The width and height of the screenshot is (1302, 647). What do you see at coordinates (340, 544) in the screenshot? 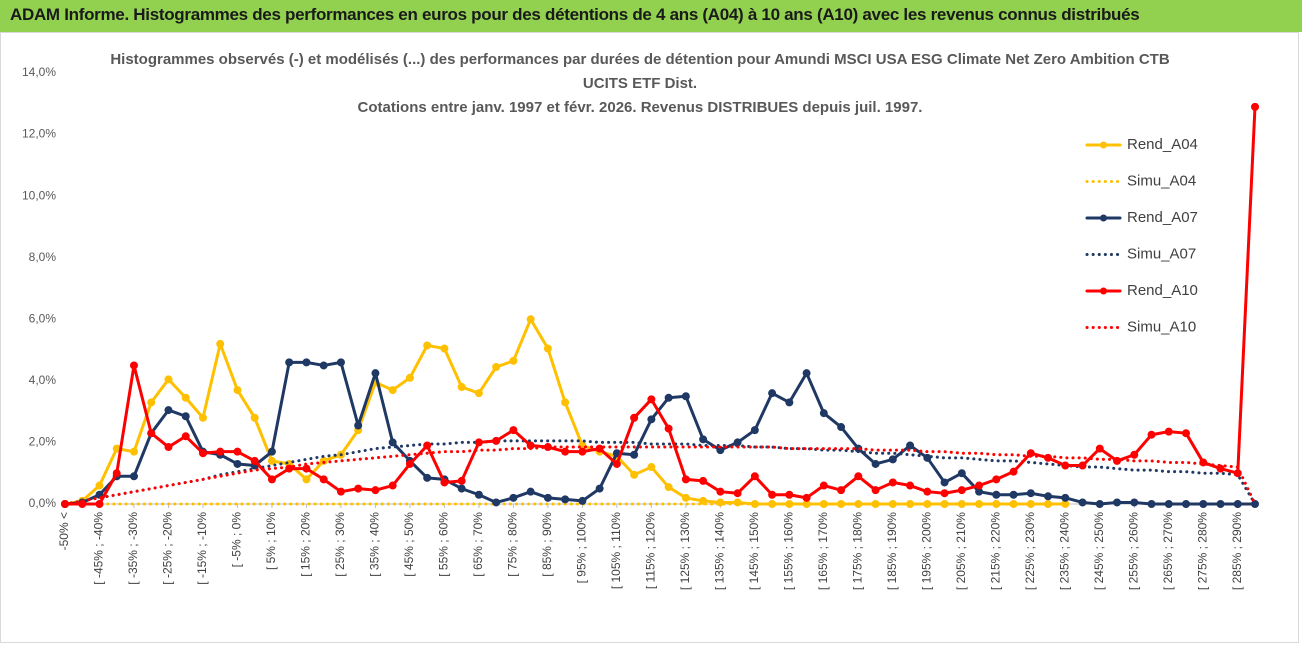
I see `x-tick-label: [ 25% ; 30%` at bounding box center [340, 544].